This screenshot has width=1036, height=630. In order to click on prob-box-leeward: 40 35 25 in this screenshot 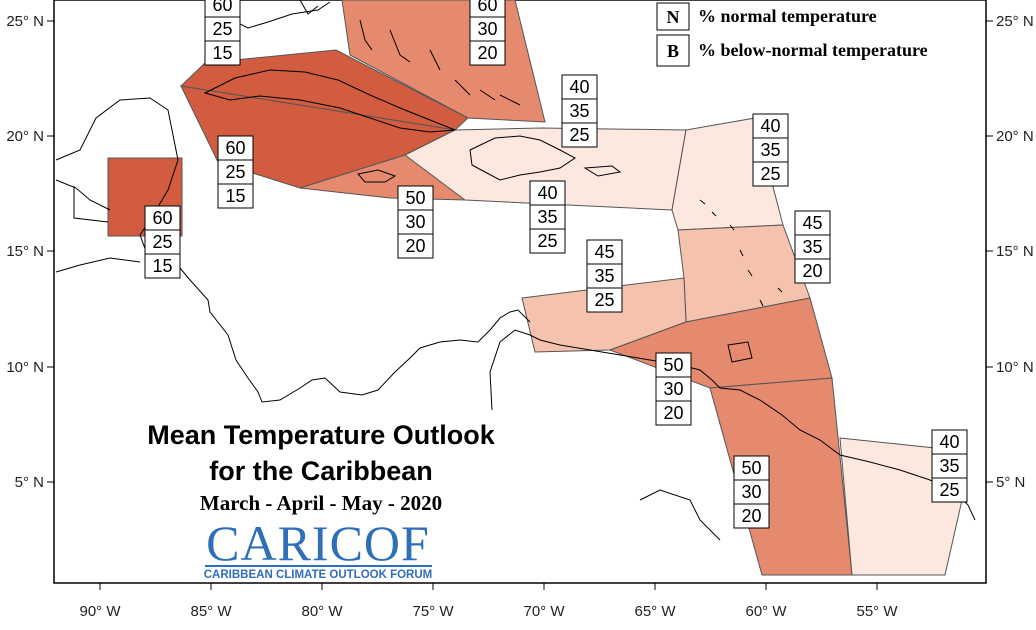, I will do `click(770, 150)`.